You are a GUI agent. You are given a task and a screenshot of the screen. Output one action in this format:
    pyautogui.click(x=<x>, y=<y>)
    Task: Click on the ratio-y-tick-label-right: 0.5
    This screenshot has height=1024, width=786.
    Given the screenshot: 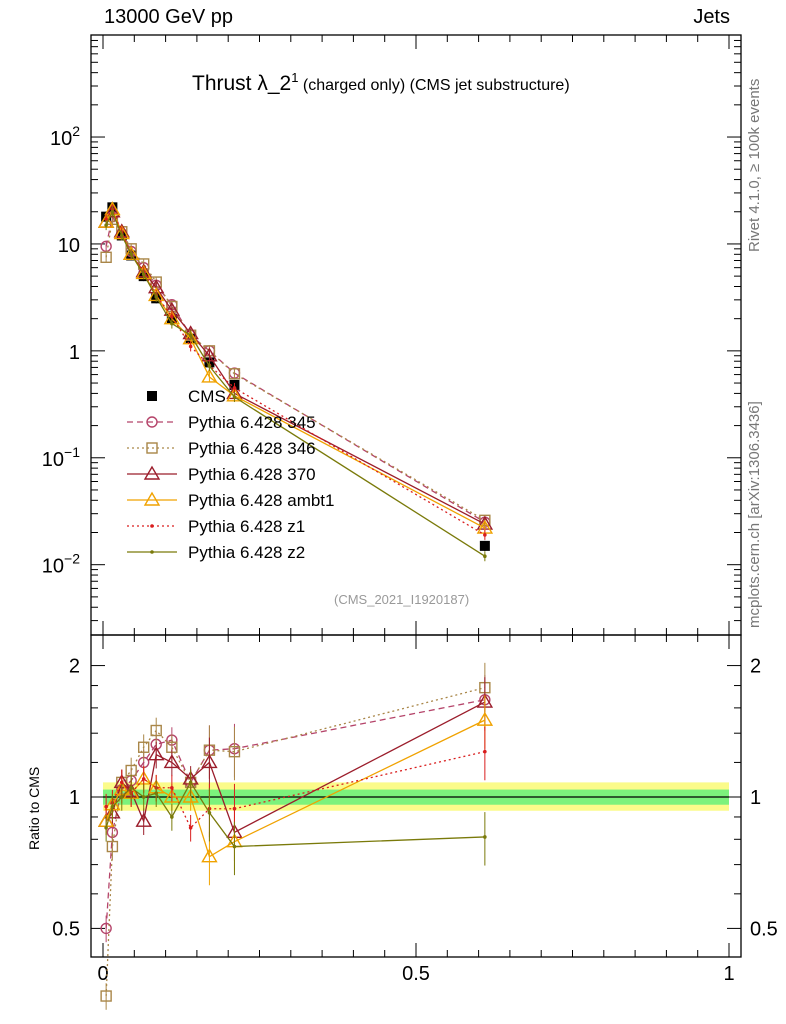 What is the action you would take?
    pyautogui.click(x=764, y=929)
    